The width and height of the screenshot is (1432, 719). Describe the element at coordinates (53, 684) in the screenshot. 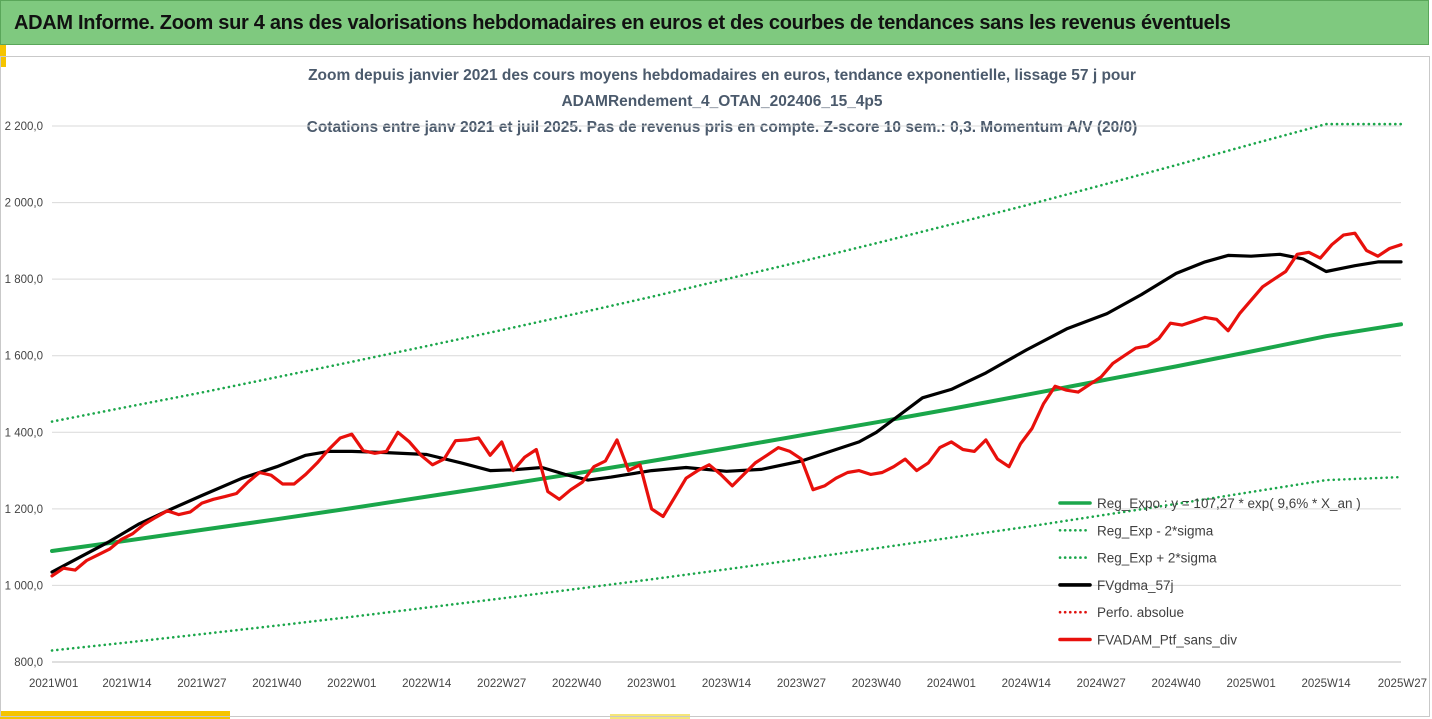

I see `x-tick-label: 2021W01` at that location.